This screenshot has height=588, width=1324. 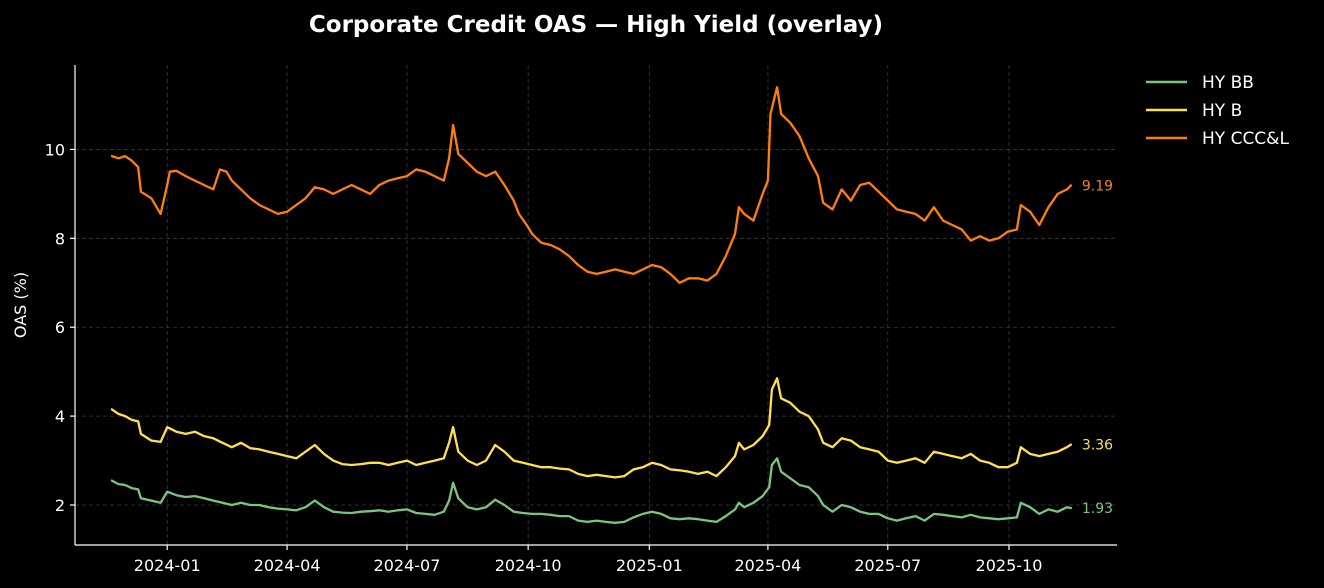 I want to click on x-tick-label: 2024-04, so click(x=287, y=565).